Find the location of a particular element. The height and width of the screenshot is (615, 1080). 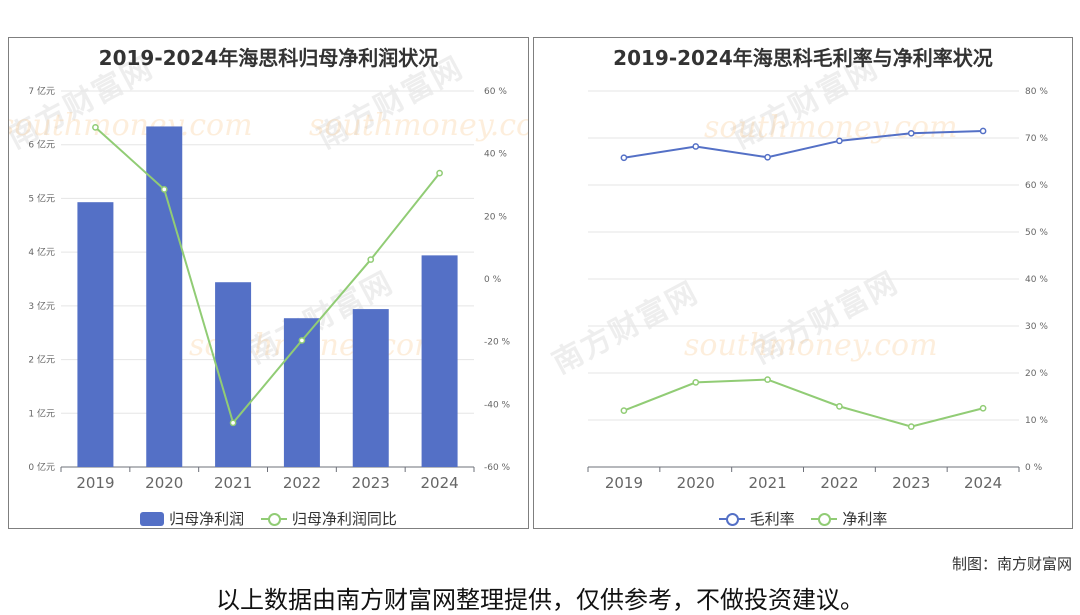

y-tick-label-left: 4 亿元 is located at coordinates (41, 252).